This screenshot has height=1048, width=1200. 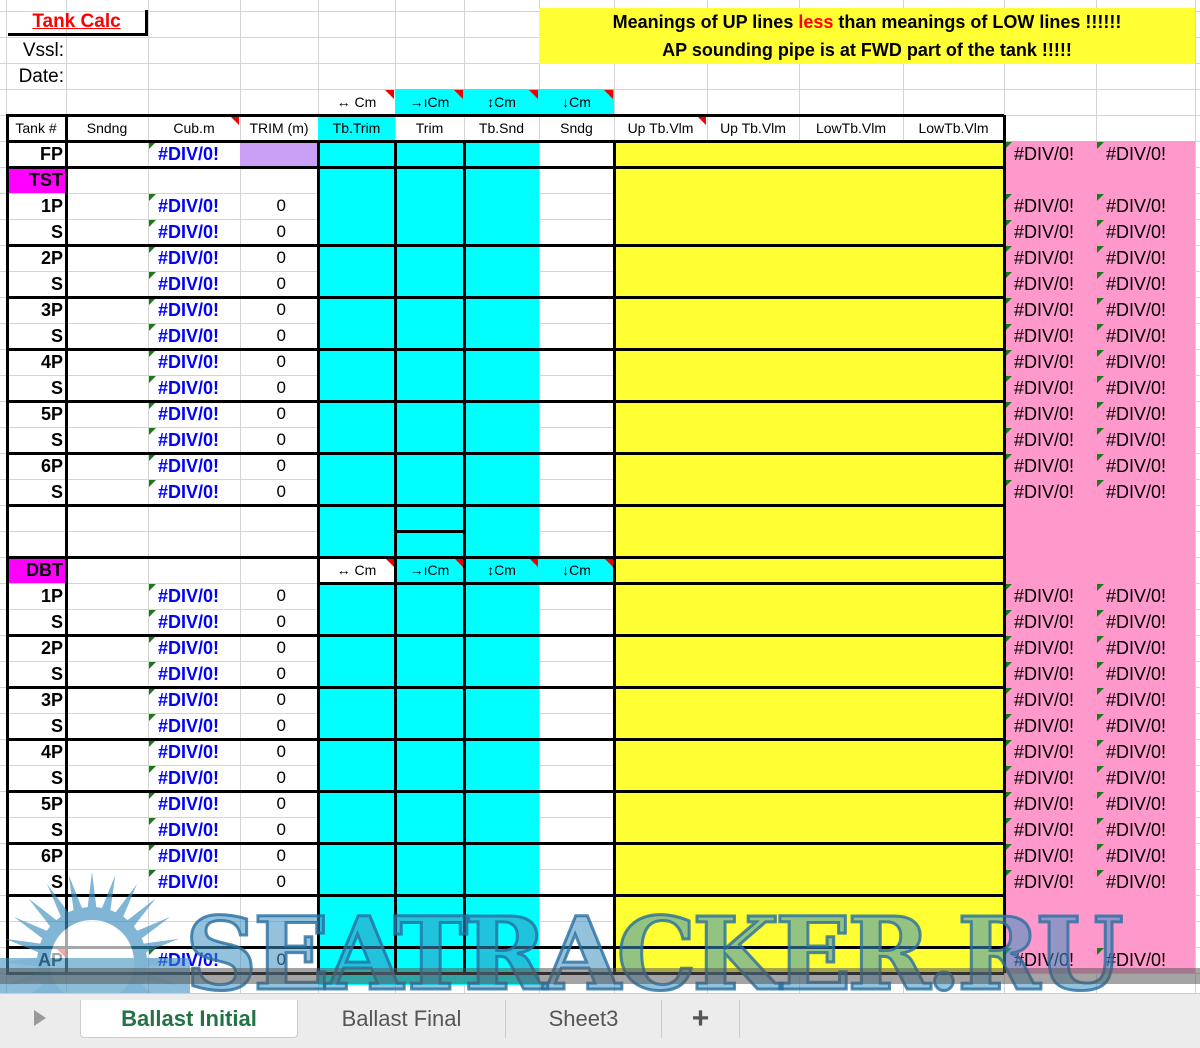 What do you see at coordinates (402, 1019) in the screenshot?
I see `tab-ballast-final: Ballast Final` at bounding box center [402, 1019].